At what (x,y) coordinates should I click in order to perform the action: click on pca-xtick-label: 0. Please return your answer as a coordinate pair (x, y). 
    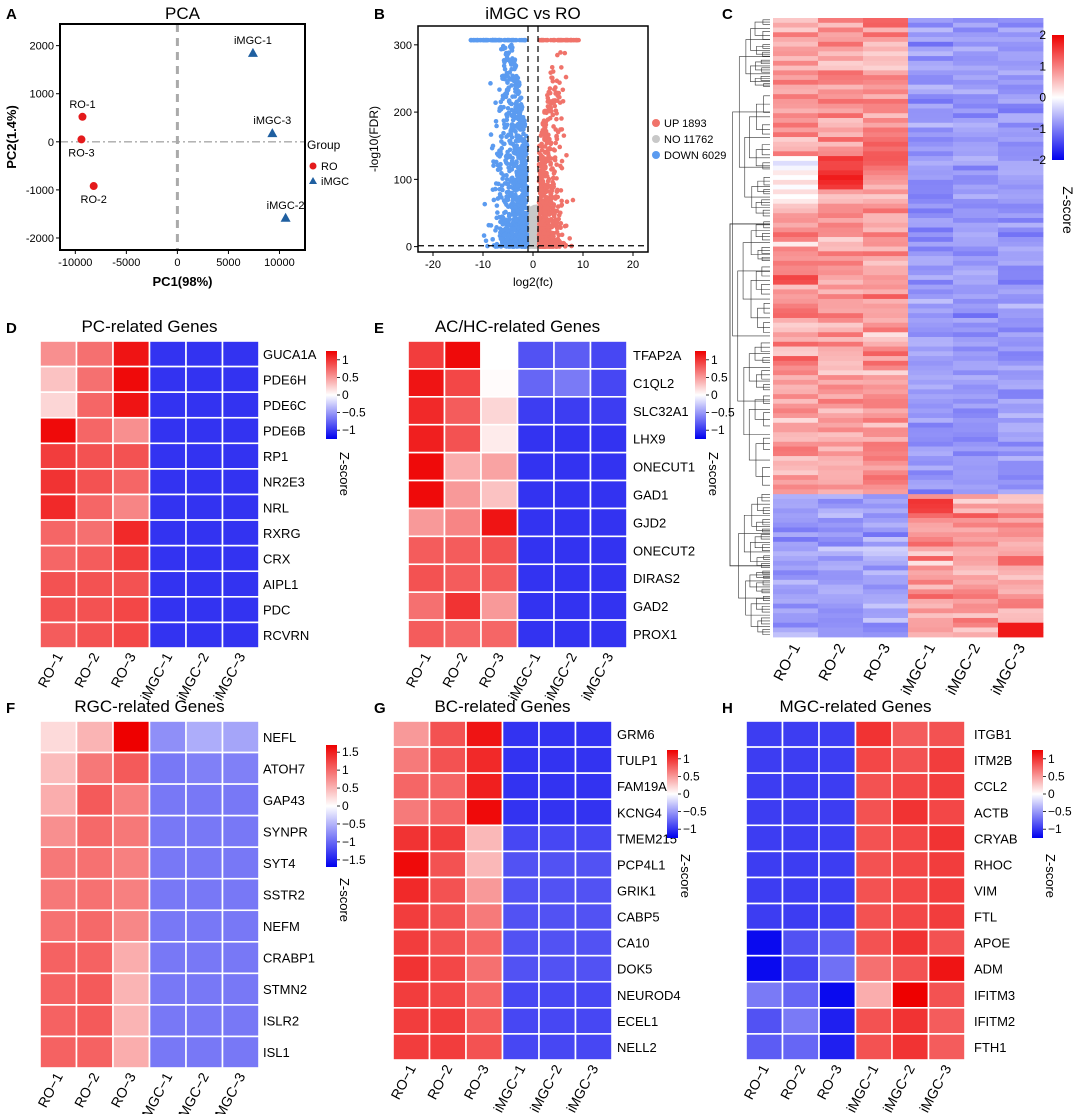
    Looking at the image, I should click on (177, 263).